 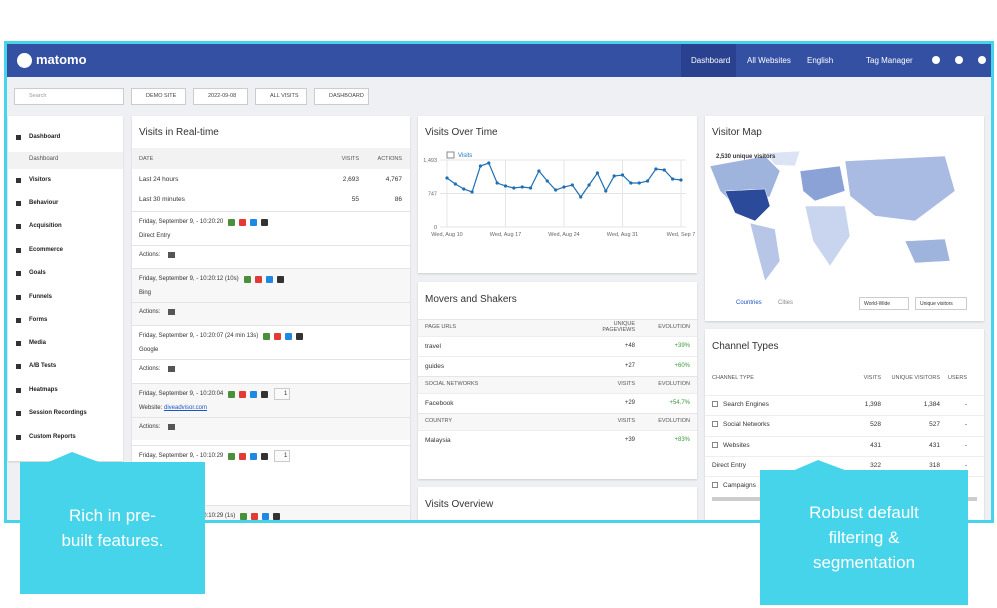 What do you see at coordinates (350, 179) in the screenshot?
I see `cell: 2,693` at bounding box center [350, 179].